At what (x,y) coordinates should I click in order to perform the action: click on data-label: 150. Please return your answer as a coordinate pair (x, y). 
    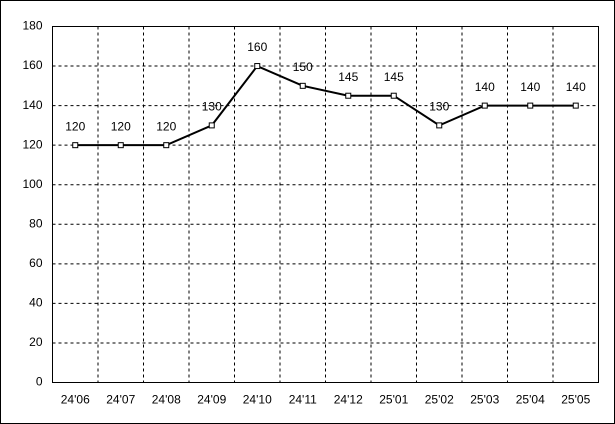
    Looking at the image, I should click on (303, 67).